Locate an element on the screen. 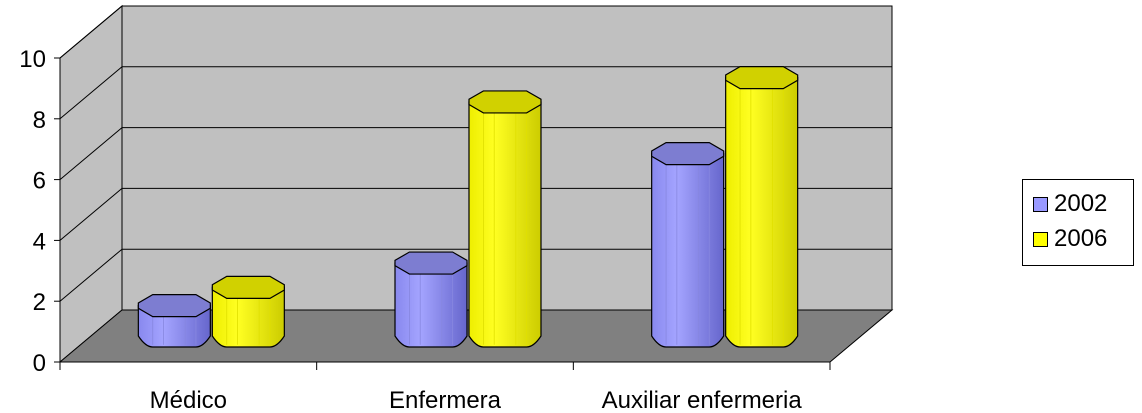  y-tick-label: 2 is located at coordinates (39, 302).